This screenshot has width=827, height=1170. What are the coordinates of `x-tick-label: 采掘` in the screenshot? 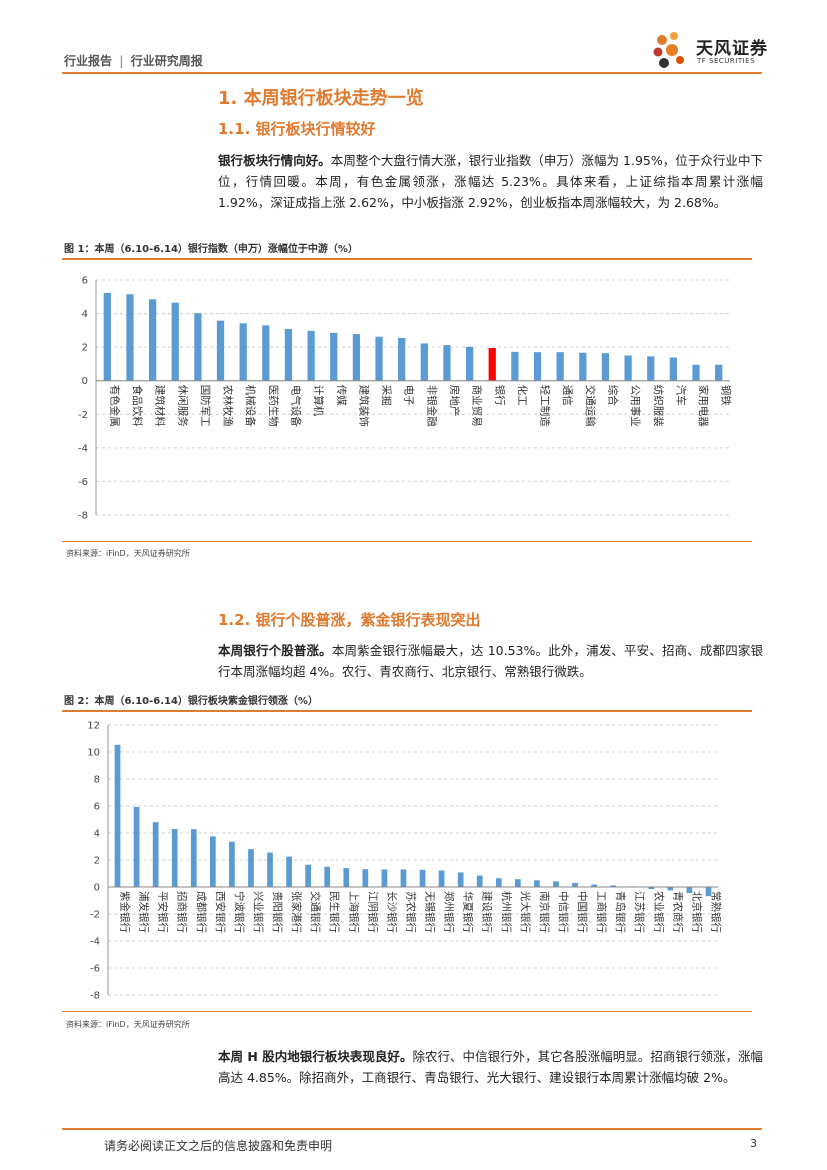 It's located at (386, 395).